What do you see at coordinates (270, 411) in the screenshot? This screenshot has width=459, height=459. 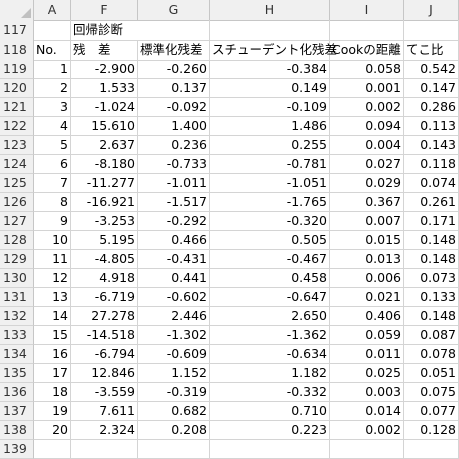 I see `studentized-residual-cell: 0.710` at bounding box center [270, 411].